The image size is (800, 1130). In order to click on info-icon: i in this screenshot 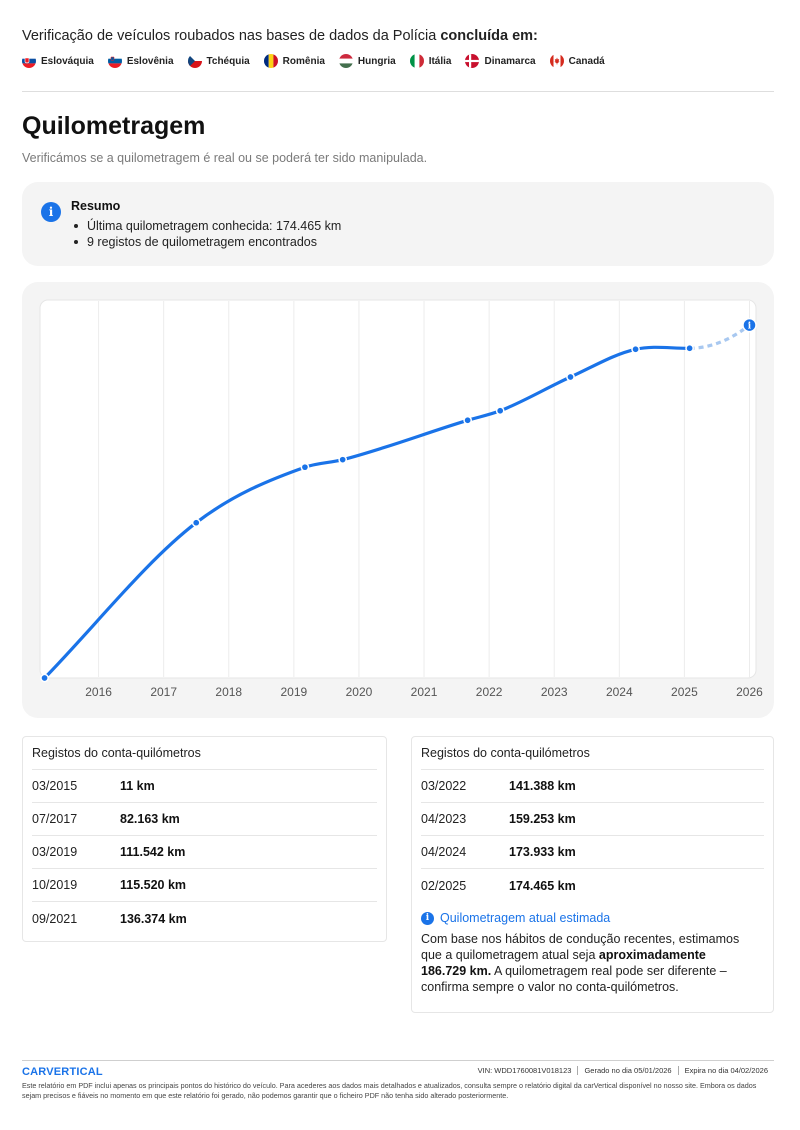, I will do `click(427, 918)`.